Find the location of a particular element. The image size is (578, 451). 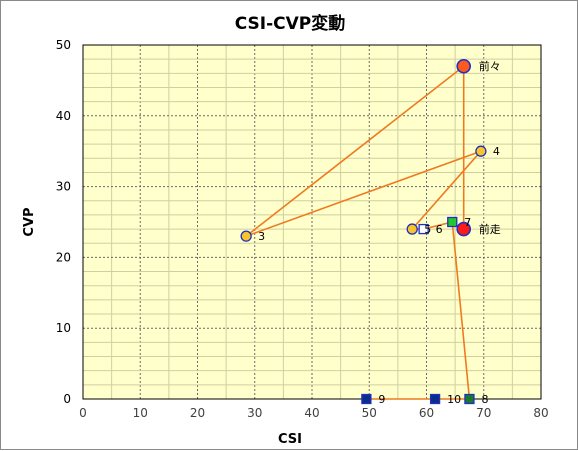

x-tick-label: 30 is located at coordinates (254, 413).